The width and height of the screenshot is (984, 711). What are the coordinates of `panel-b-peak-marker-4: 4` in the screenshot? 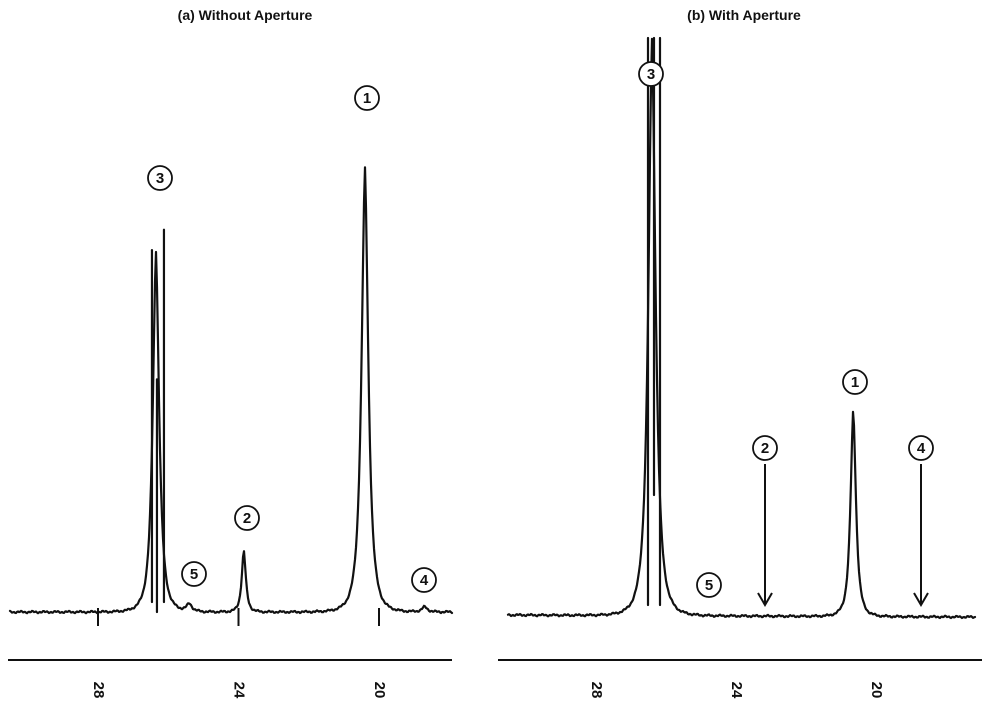 It's located at (921, 521).